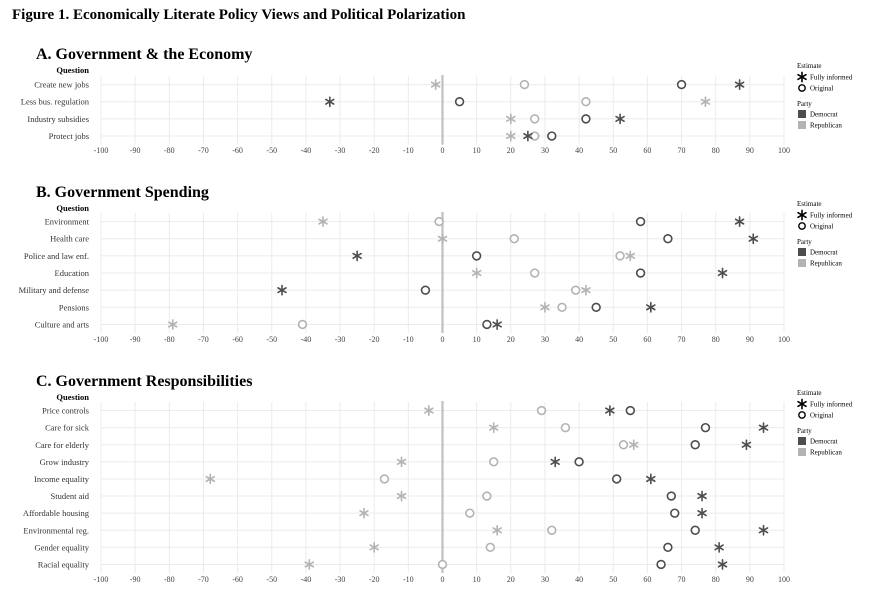 This screenshot has width=876, height=607. What do you see at coordinates (545, 579) in the screenshot?
I see `x-tick-label: 30` at bounding box center [545, 579].